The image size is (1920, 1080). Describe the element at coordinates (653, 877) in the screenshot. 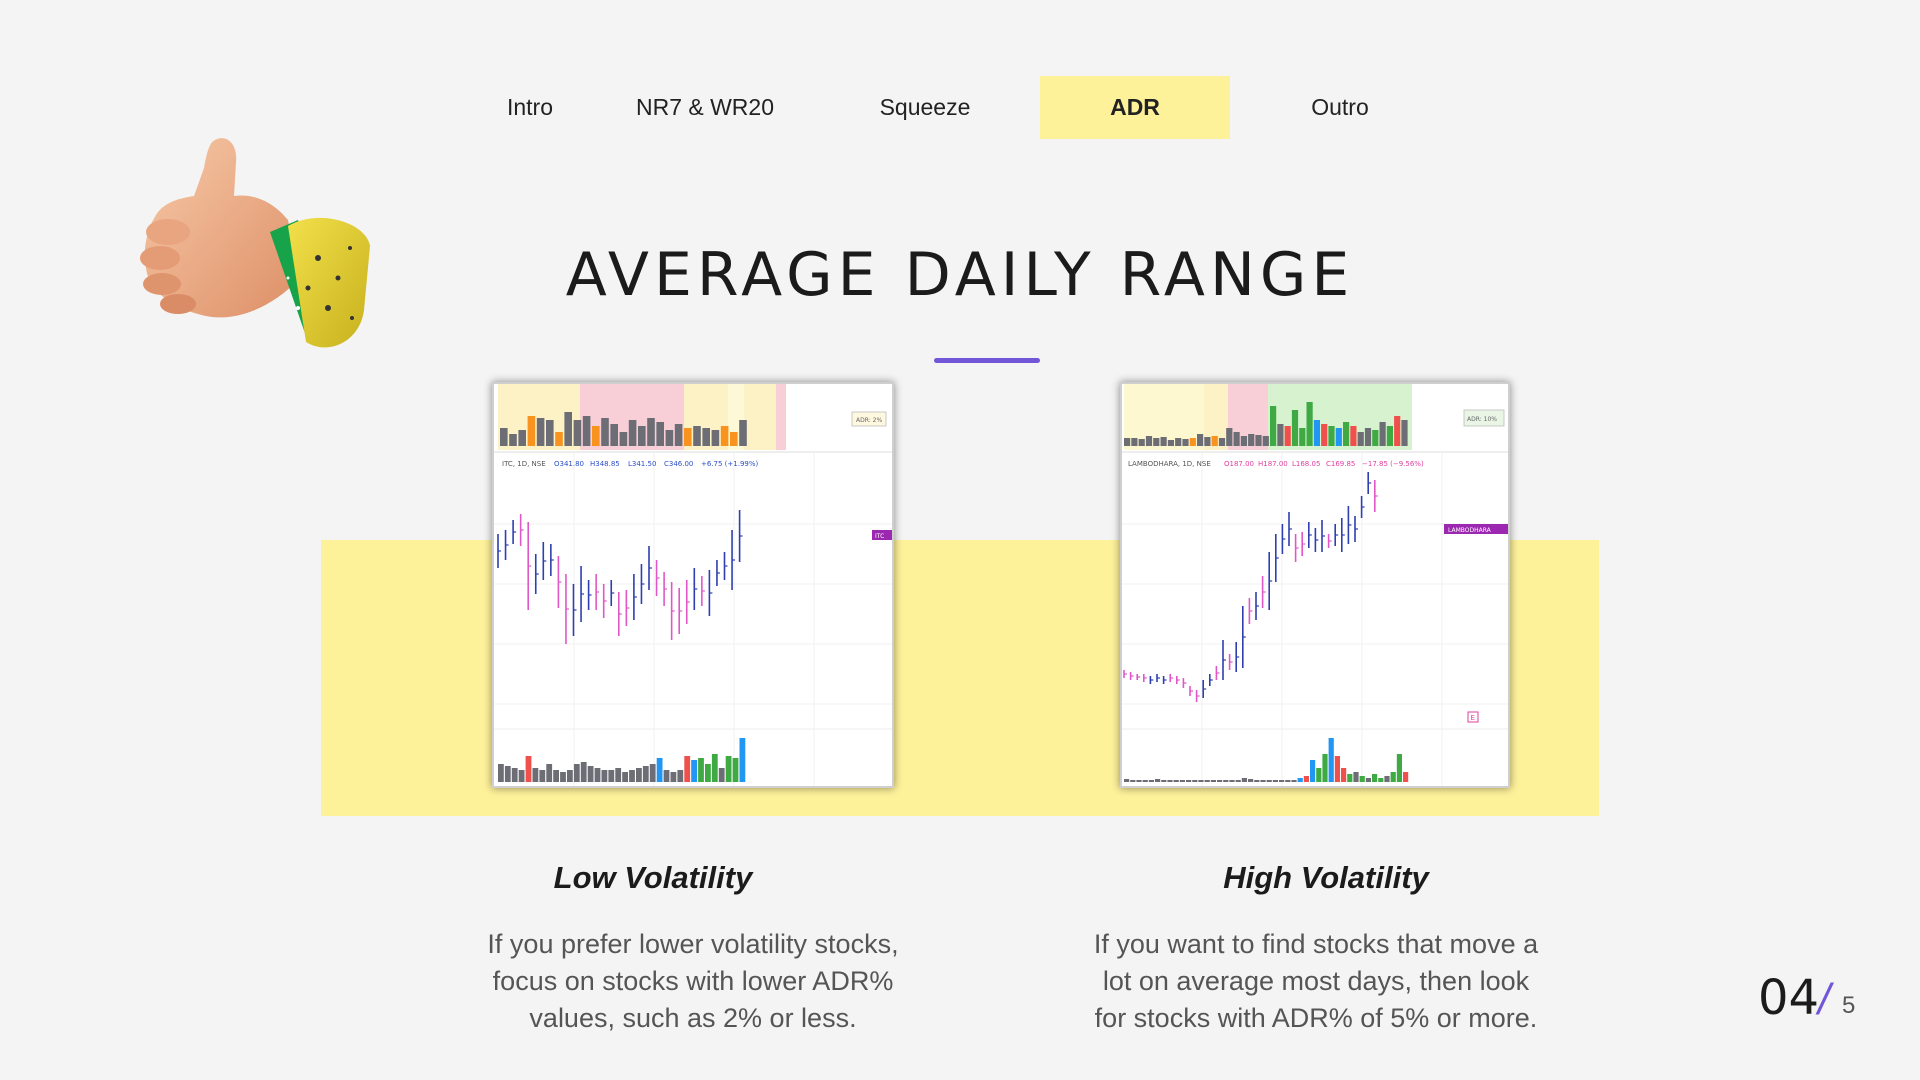

I see `low-volatility-heading: Low Volatility` at that location.